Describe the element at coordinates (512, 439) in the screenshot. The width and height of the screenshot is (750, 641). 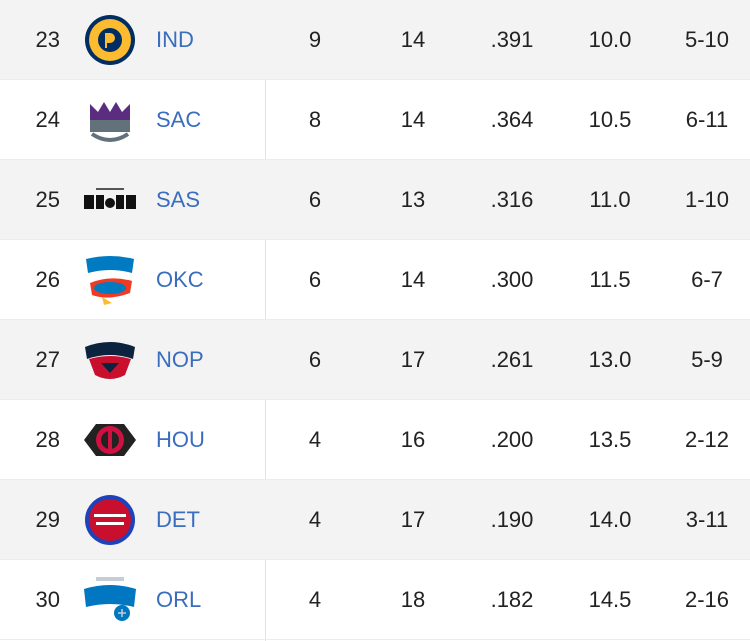
I see `win-pct: .200` at that location.